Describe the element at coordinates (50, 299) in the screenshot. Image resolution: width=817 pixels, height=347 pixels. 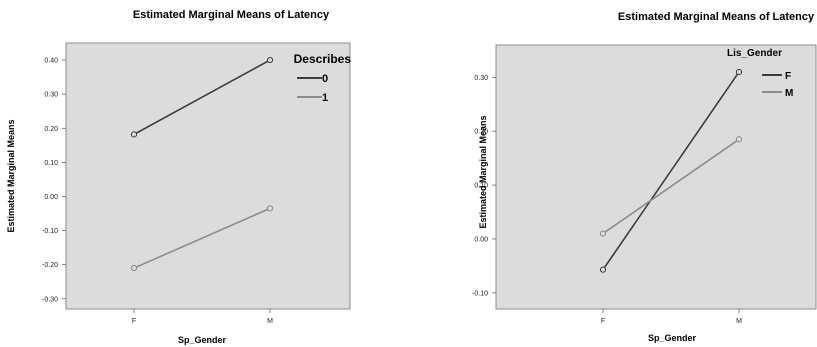
I see `y-tick-label: -0.30` at that location.